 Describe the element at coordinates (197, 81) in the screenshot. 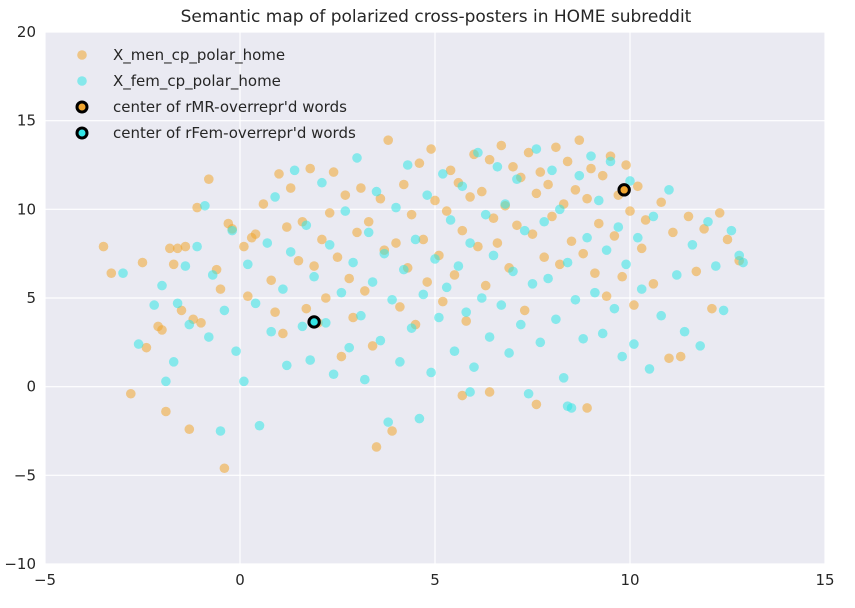

I see `legend-label: X_fem_cp_polar_home` at that location.